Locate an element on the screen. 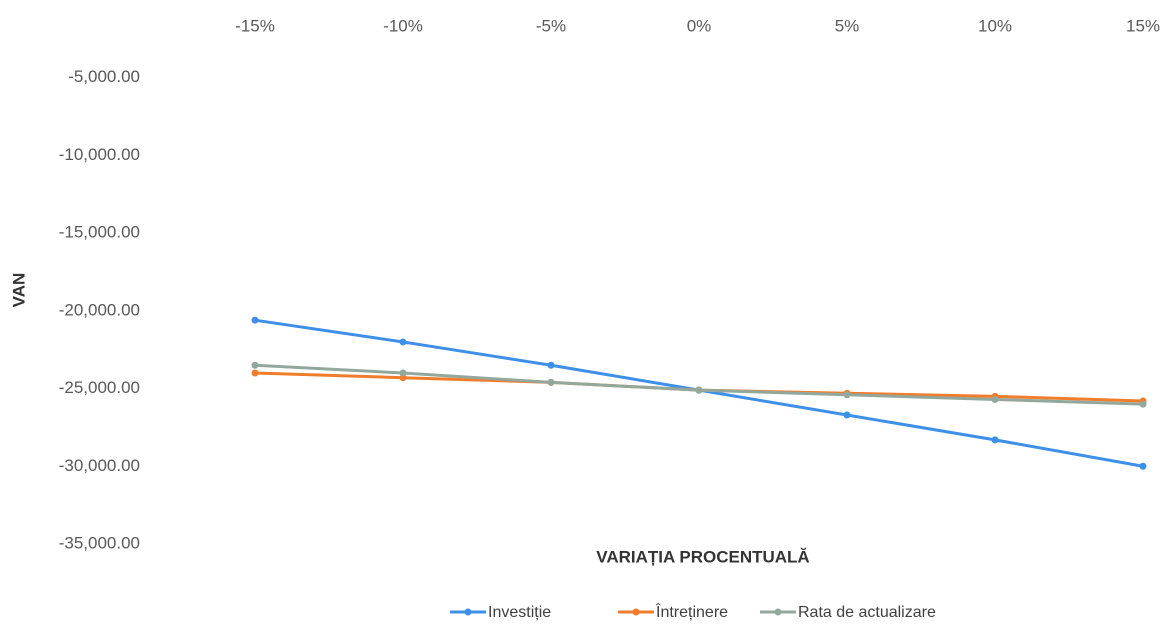  x-tick-label: 15% is located at coordinates (1143, 25).